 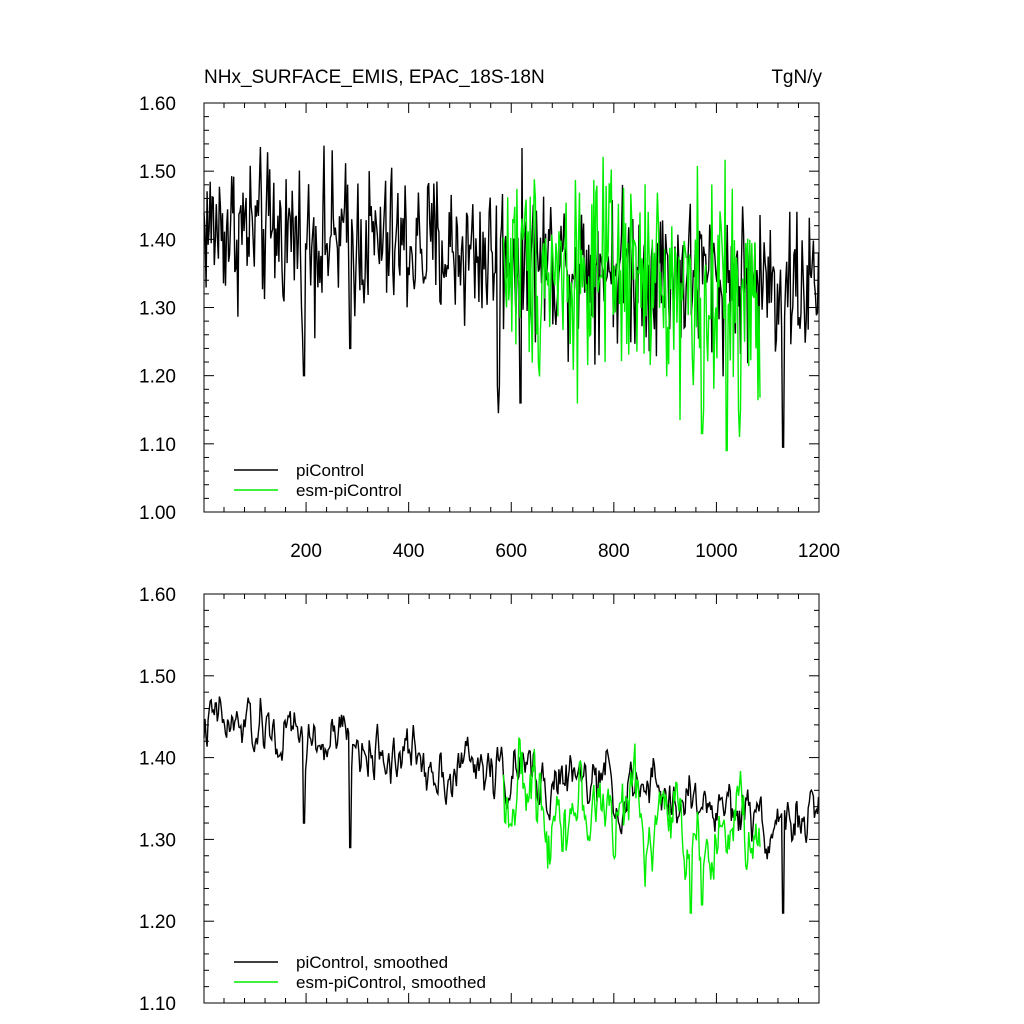 I want to click on x-tick-label: 1200, so click(x=819, y=551).